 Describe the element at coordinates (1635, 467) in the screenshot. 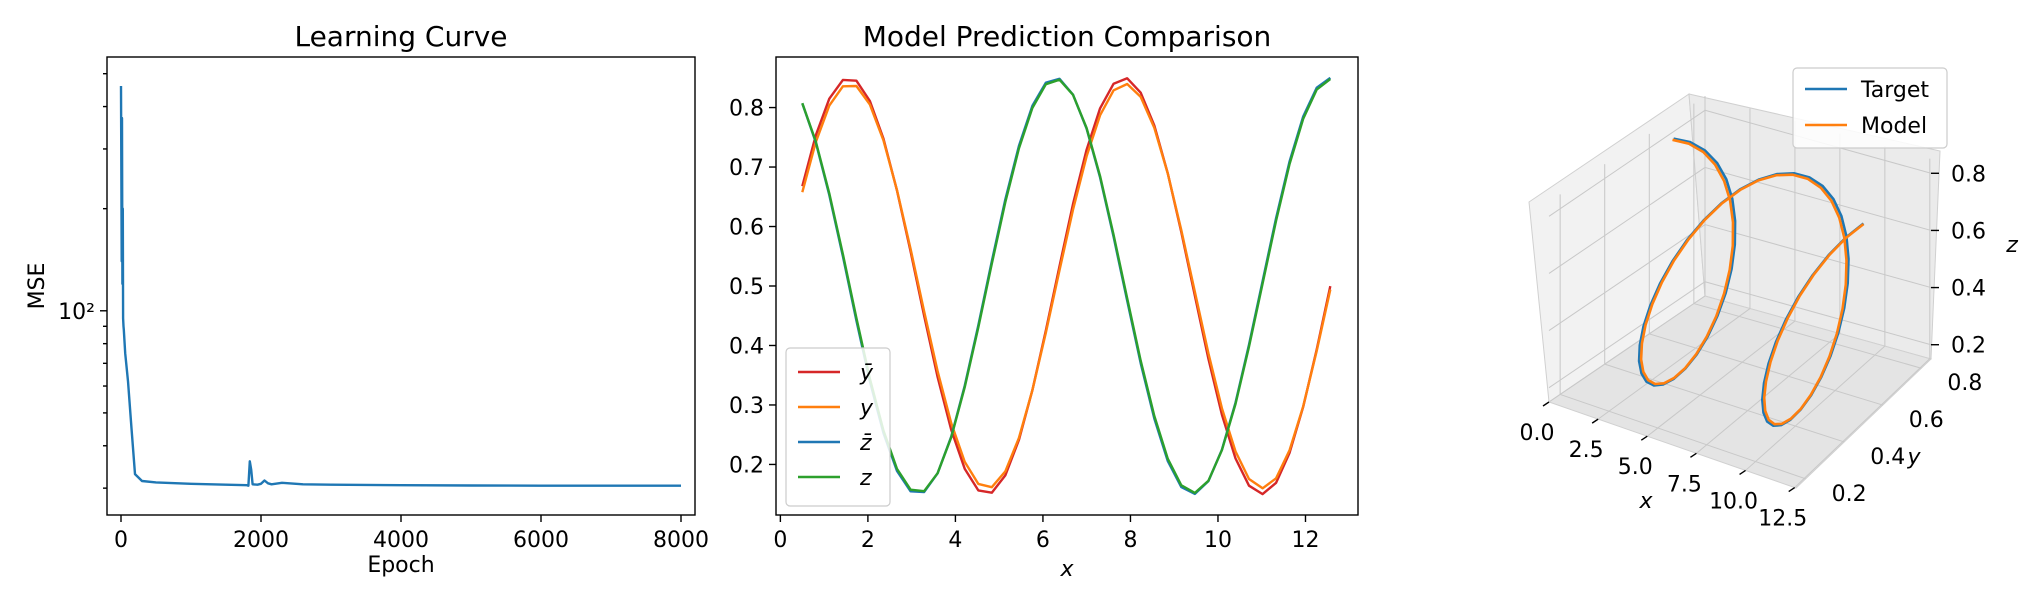

I see `x3d-tick-label: 5.0` at that location.